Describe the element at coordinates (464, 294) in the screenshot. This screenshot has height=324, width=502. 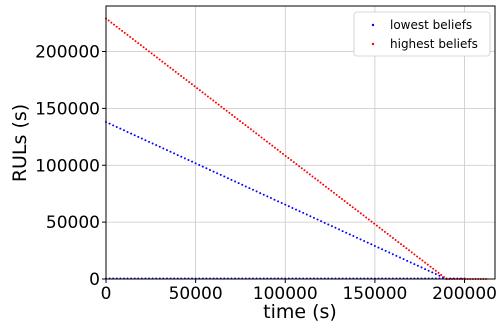
I see `x-tick-label: 200000` at that location.